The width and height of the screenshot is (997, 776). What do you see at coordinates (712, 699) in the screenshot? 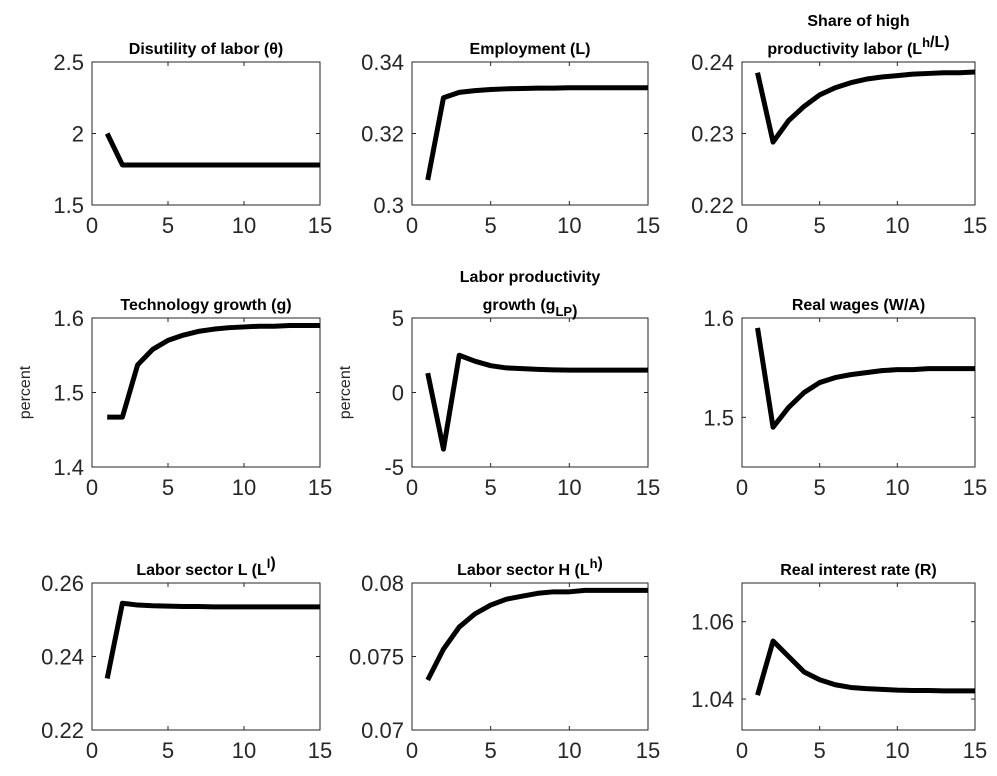
I see `y-tick-label: 1.04` at bounding box center [712, 699].